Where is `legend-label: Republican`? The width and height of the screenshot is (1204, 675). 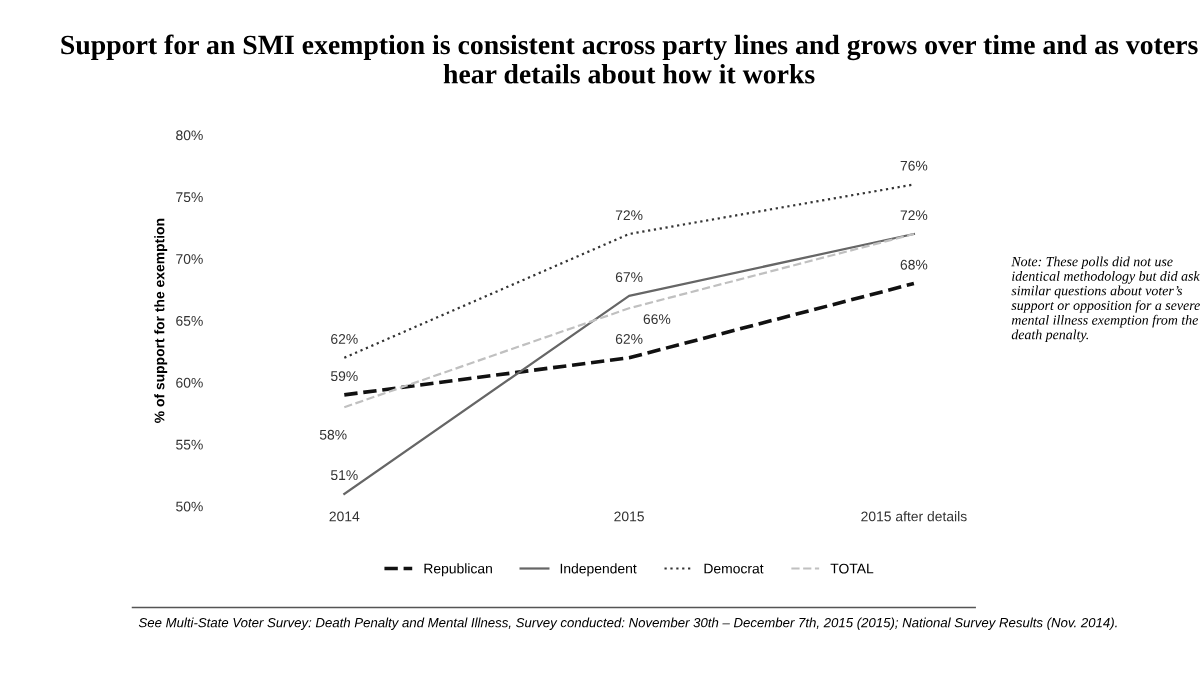
legend-label: Republican is located at coordinates (458, 570).